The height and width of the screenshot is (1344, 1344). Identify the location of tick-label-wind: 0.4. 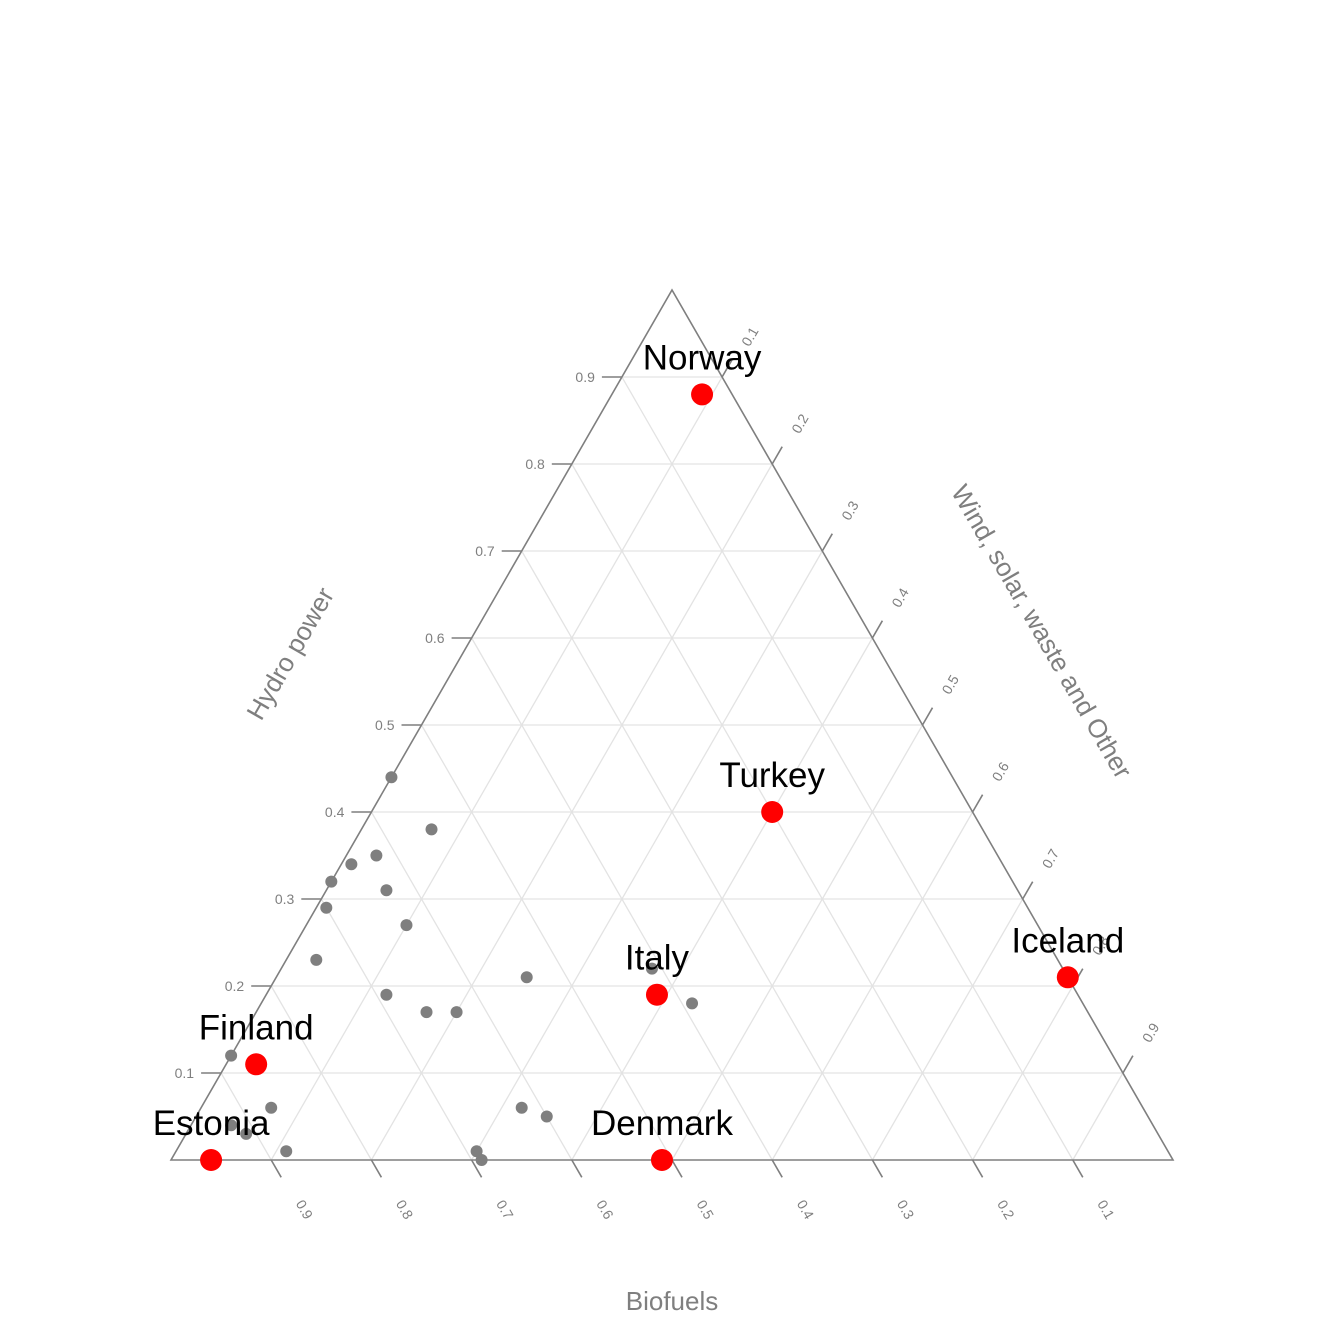
(900, 597).